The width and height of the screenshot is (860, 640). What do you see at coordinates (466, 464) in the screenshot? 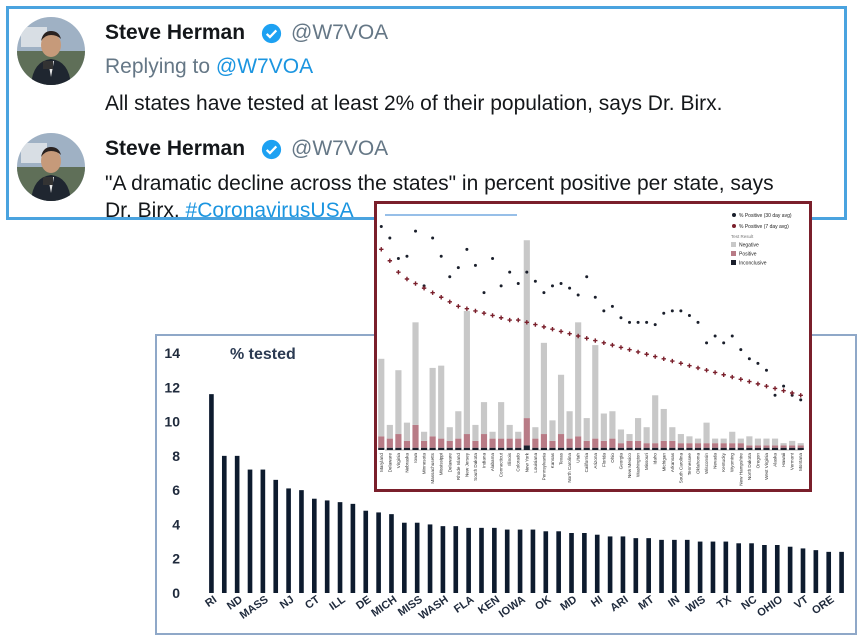
I see `x-tick-label: New Jersey` at bounding box center [466, 464].